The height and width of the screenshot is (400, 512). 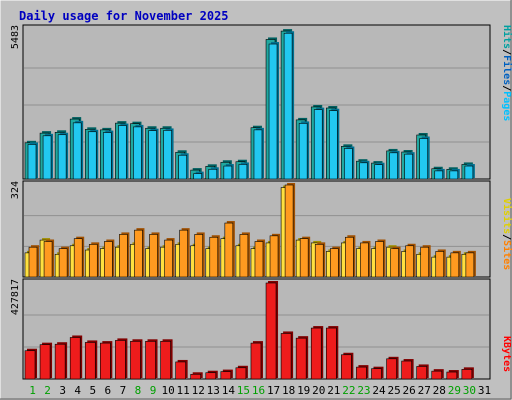 I want to click on panel-max-label: 427817, so click(x=15, y=297).